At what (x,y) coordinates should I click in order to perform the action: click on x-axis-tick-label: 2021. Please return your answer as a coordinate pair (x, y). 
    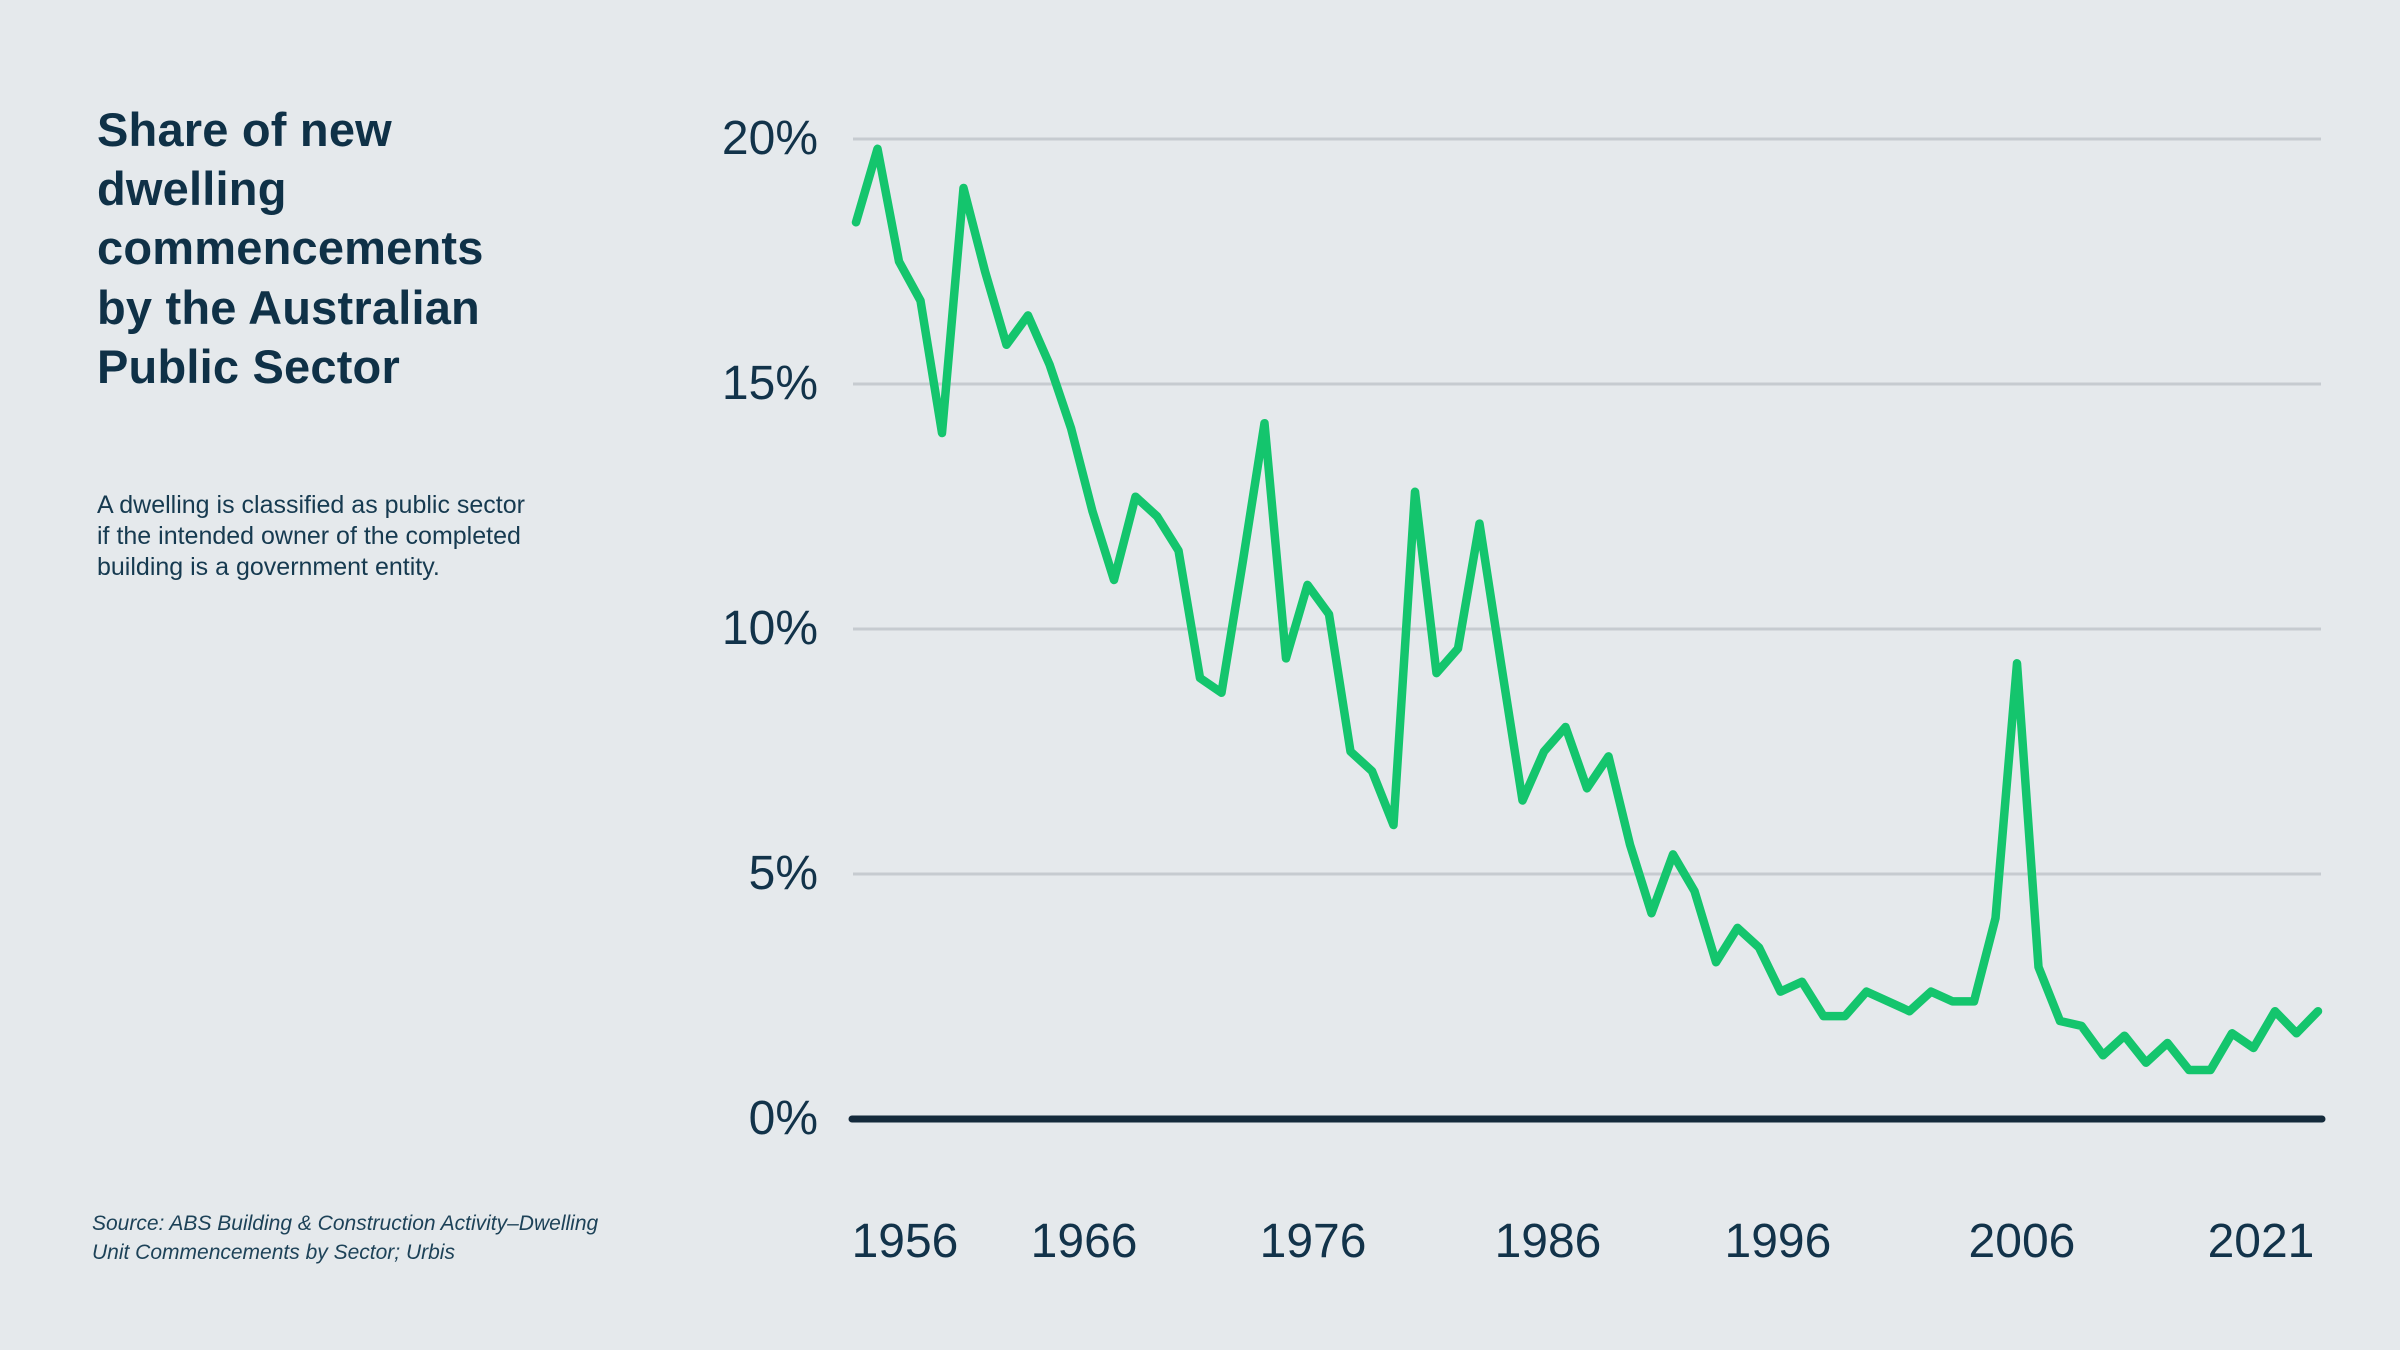
    Looking at the image, I should click on (2261, 1241).